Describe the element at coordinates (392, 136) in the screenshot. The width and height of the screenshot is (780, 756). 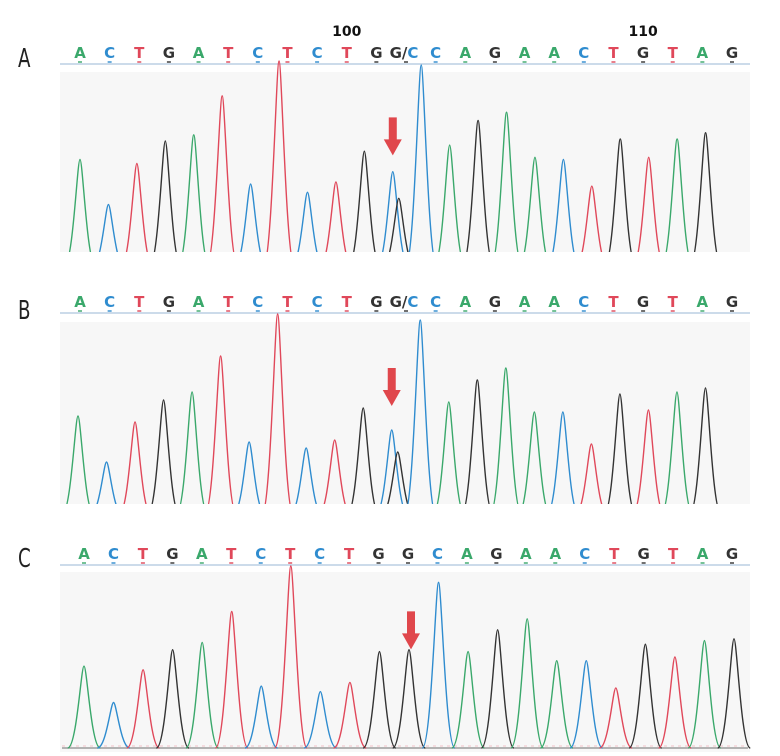
I see `variant-arrow` at that location.